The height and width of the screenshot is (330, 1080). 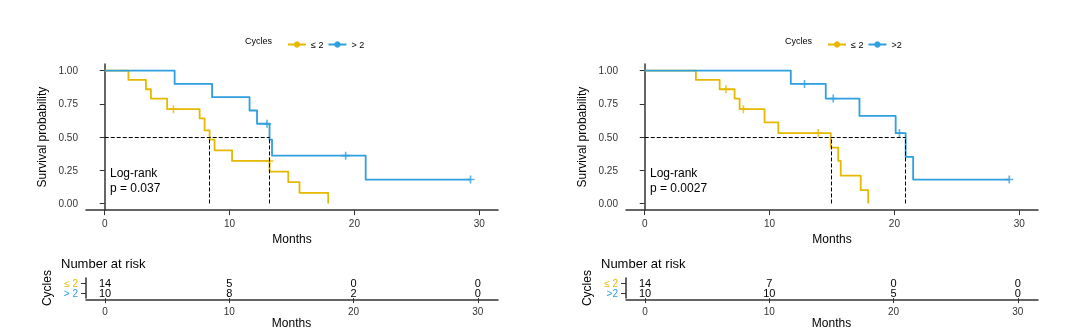 I want to click on data-label: 8, so click(x=229, y=293).